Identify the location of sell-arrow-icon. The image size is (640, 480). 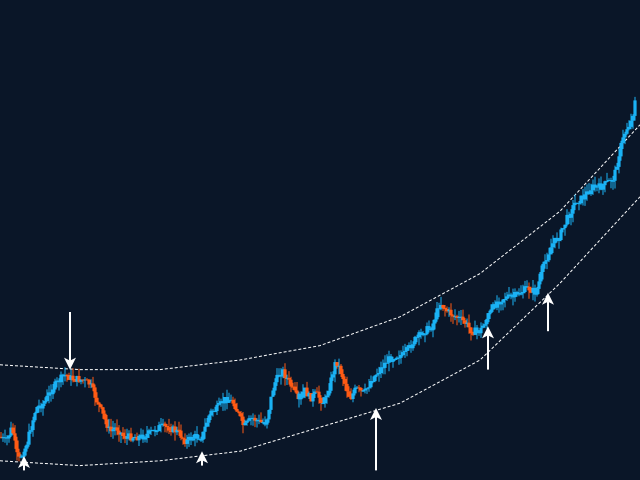
(70, 341).